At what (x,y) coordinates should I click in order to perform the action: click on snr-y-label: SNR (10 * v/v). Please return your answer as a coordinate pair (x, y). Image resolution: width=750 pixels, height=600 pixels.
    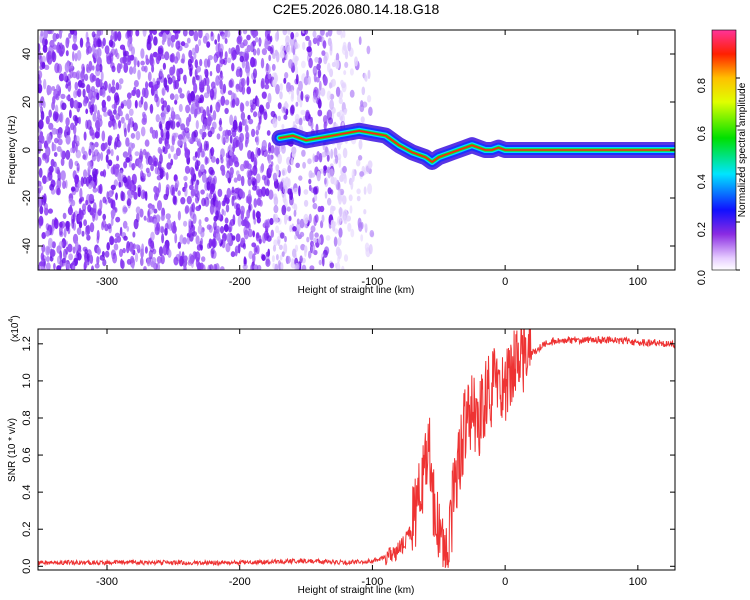
    Looking at the image, I should click on (12, 450).